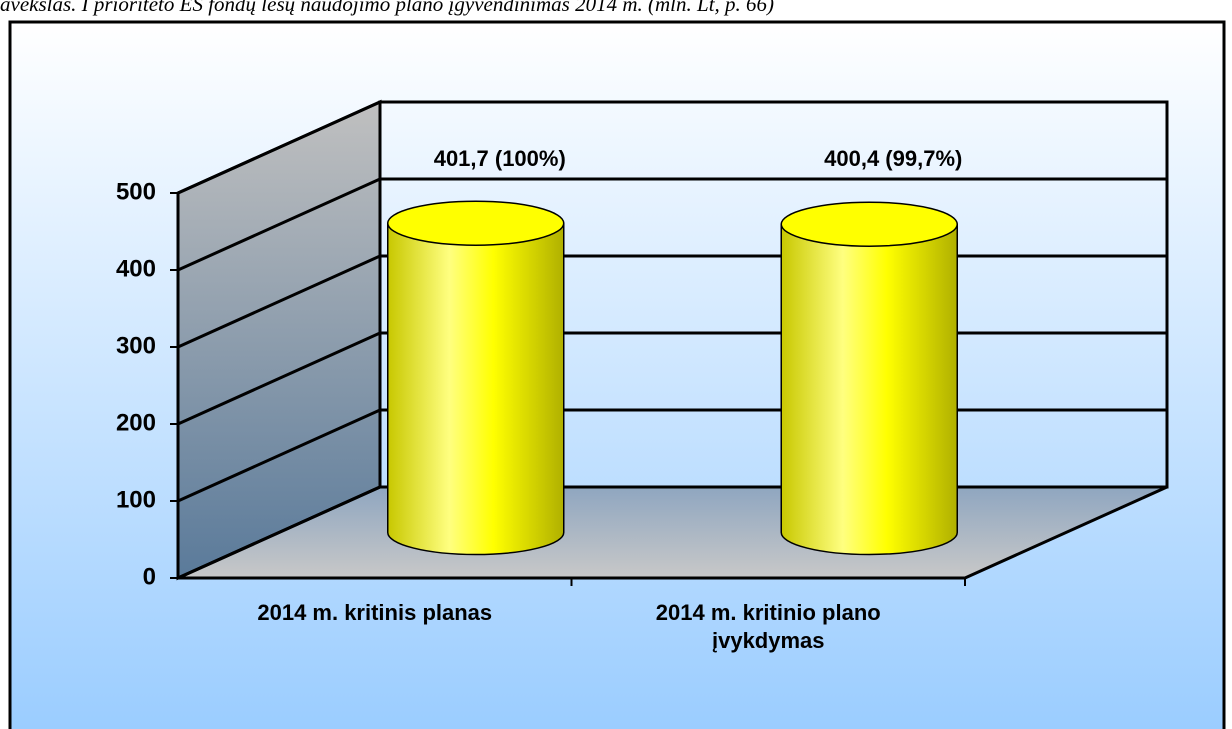  Describe the element at coordinates (136, 268) in the screenshot. I see `y-tick-label: 400` at that location.